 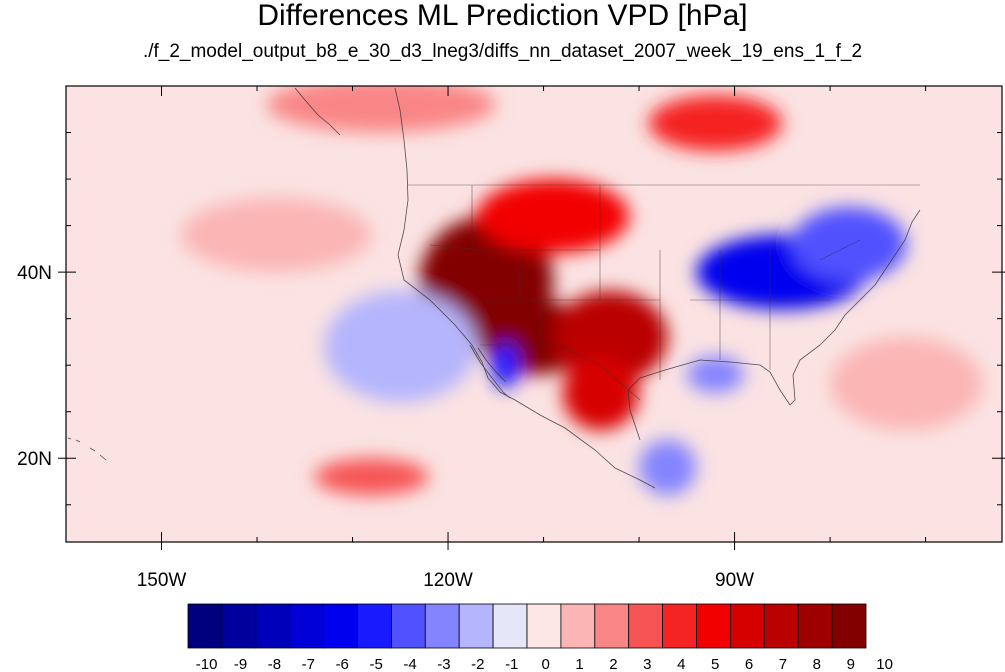 What do you see at coordinates (276, 235) in the screenshot?
I see `field-region-pacific-high-north` at bounding box center [276, 235].